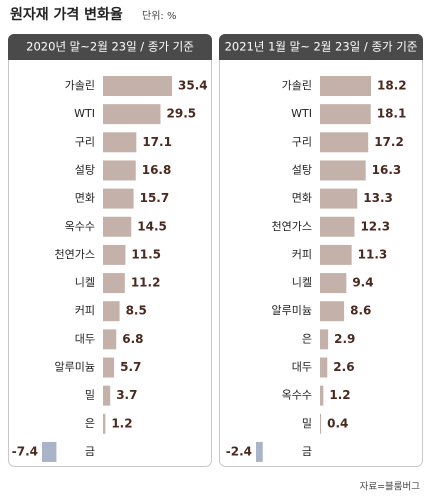 The height and width of the screenshot is (497, 430). Describe the element at coordinates (390, 487) in the screenshot. I see `source: 자료=블룸버그` at that location.